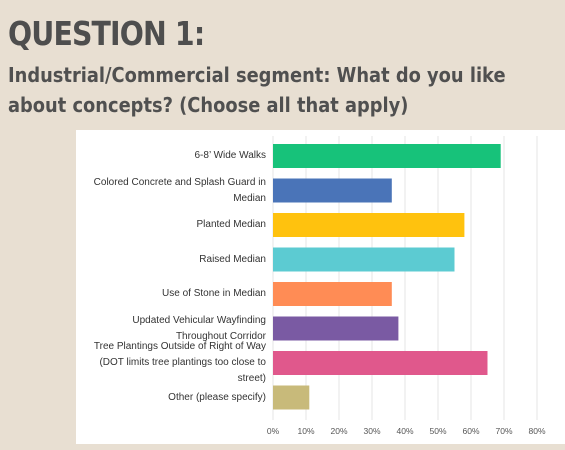 The height and width of the screenshot is (450, 565). What do you see at coordinates (372, 431) in the screenshot?
I see `tick-label: 30%` at bounding box center [372, 431].